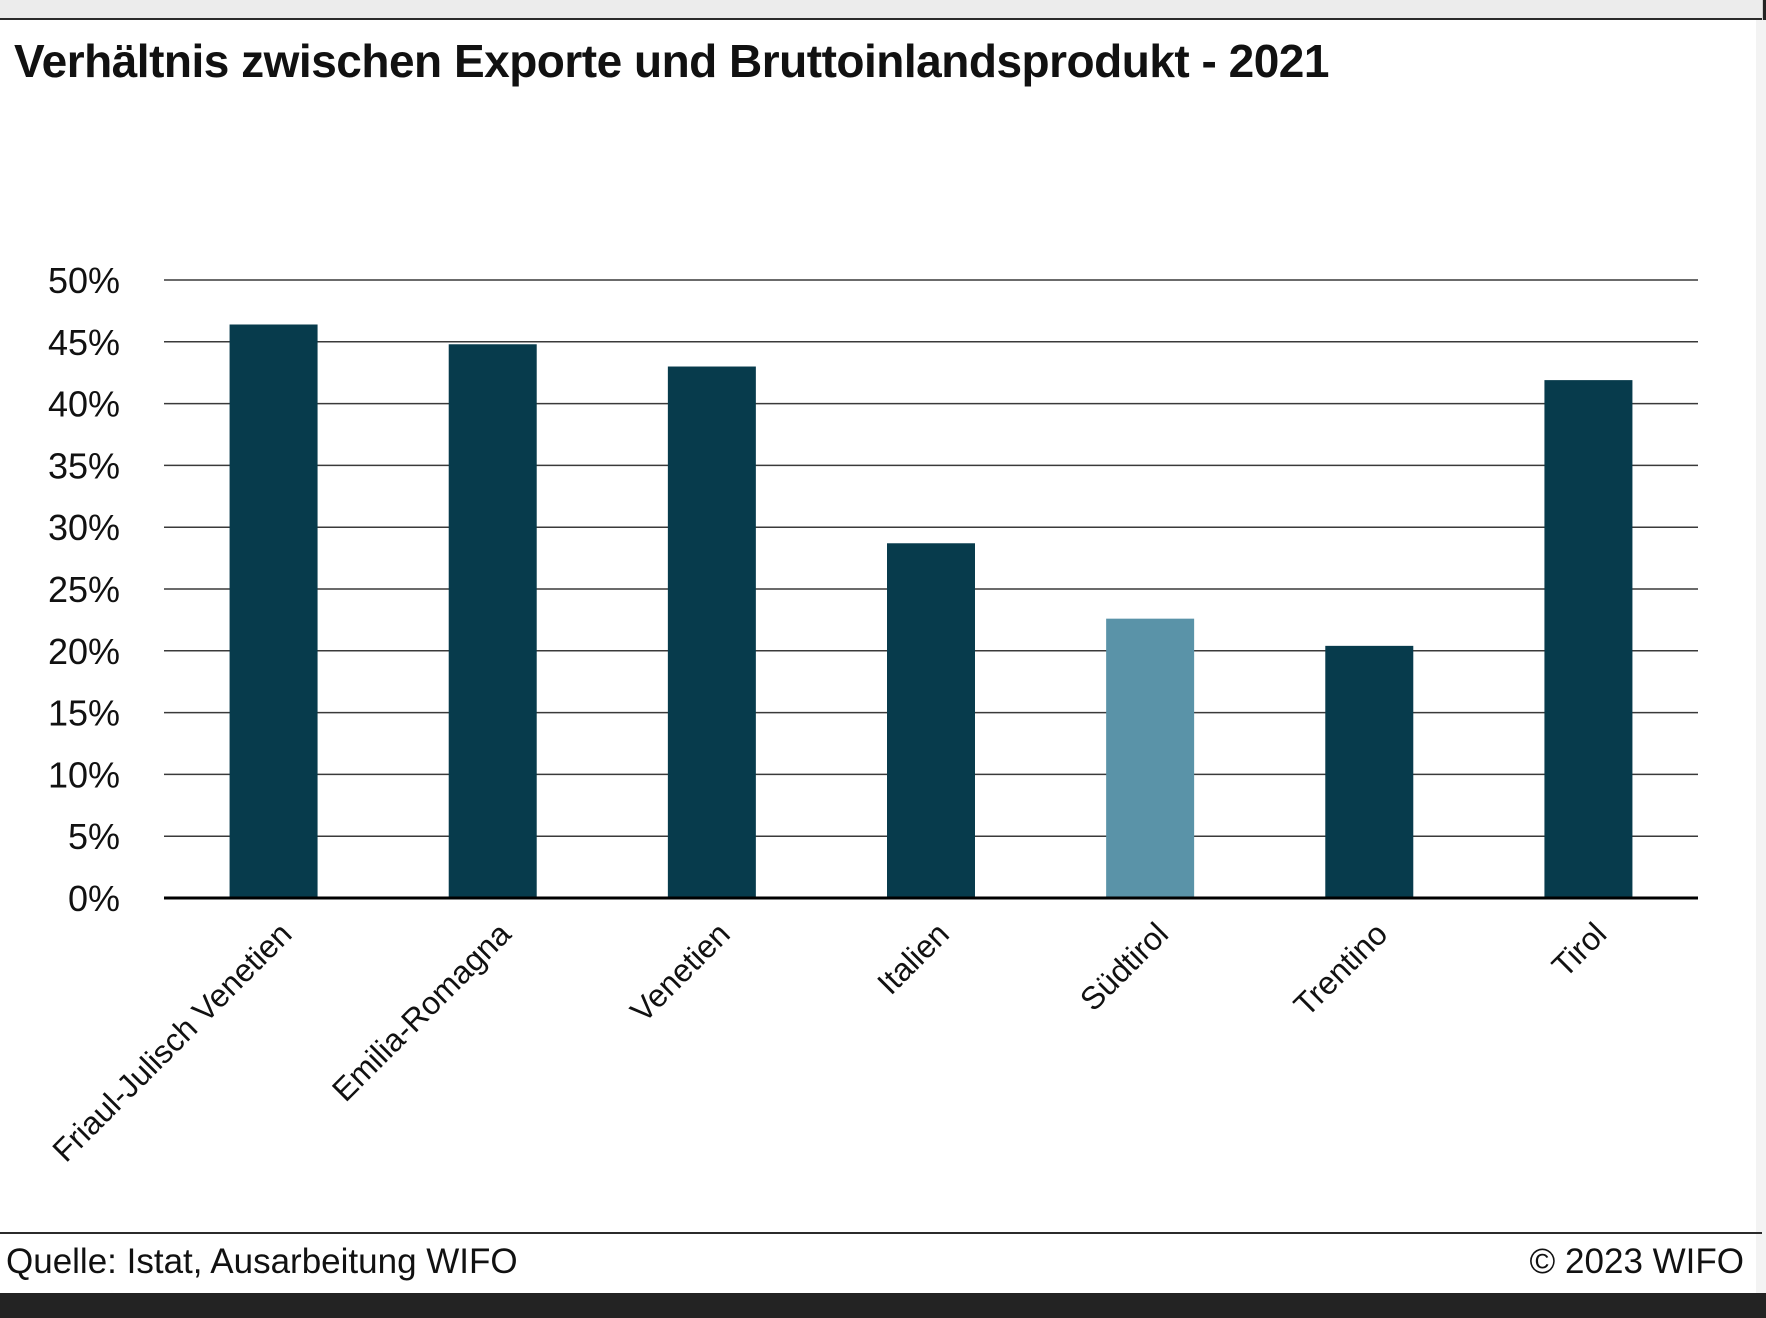 The image size is (1766, 1318). What do you see at coordinates (94, 898) in the screenshot?
I see `y-tick-label: 0%` at bounding box center [94, 898].